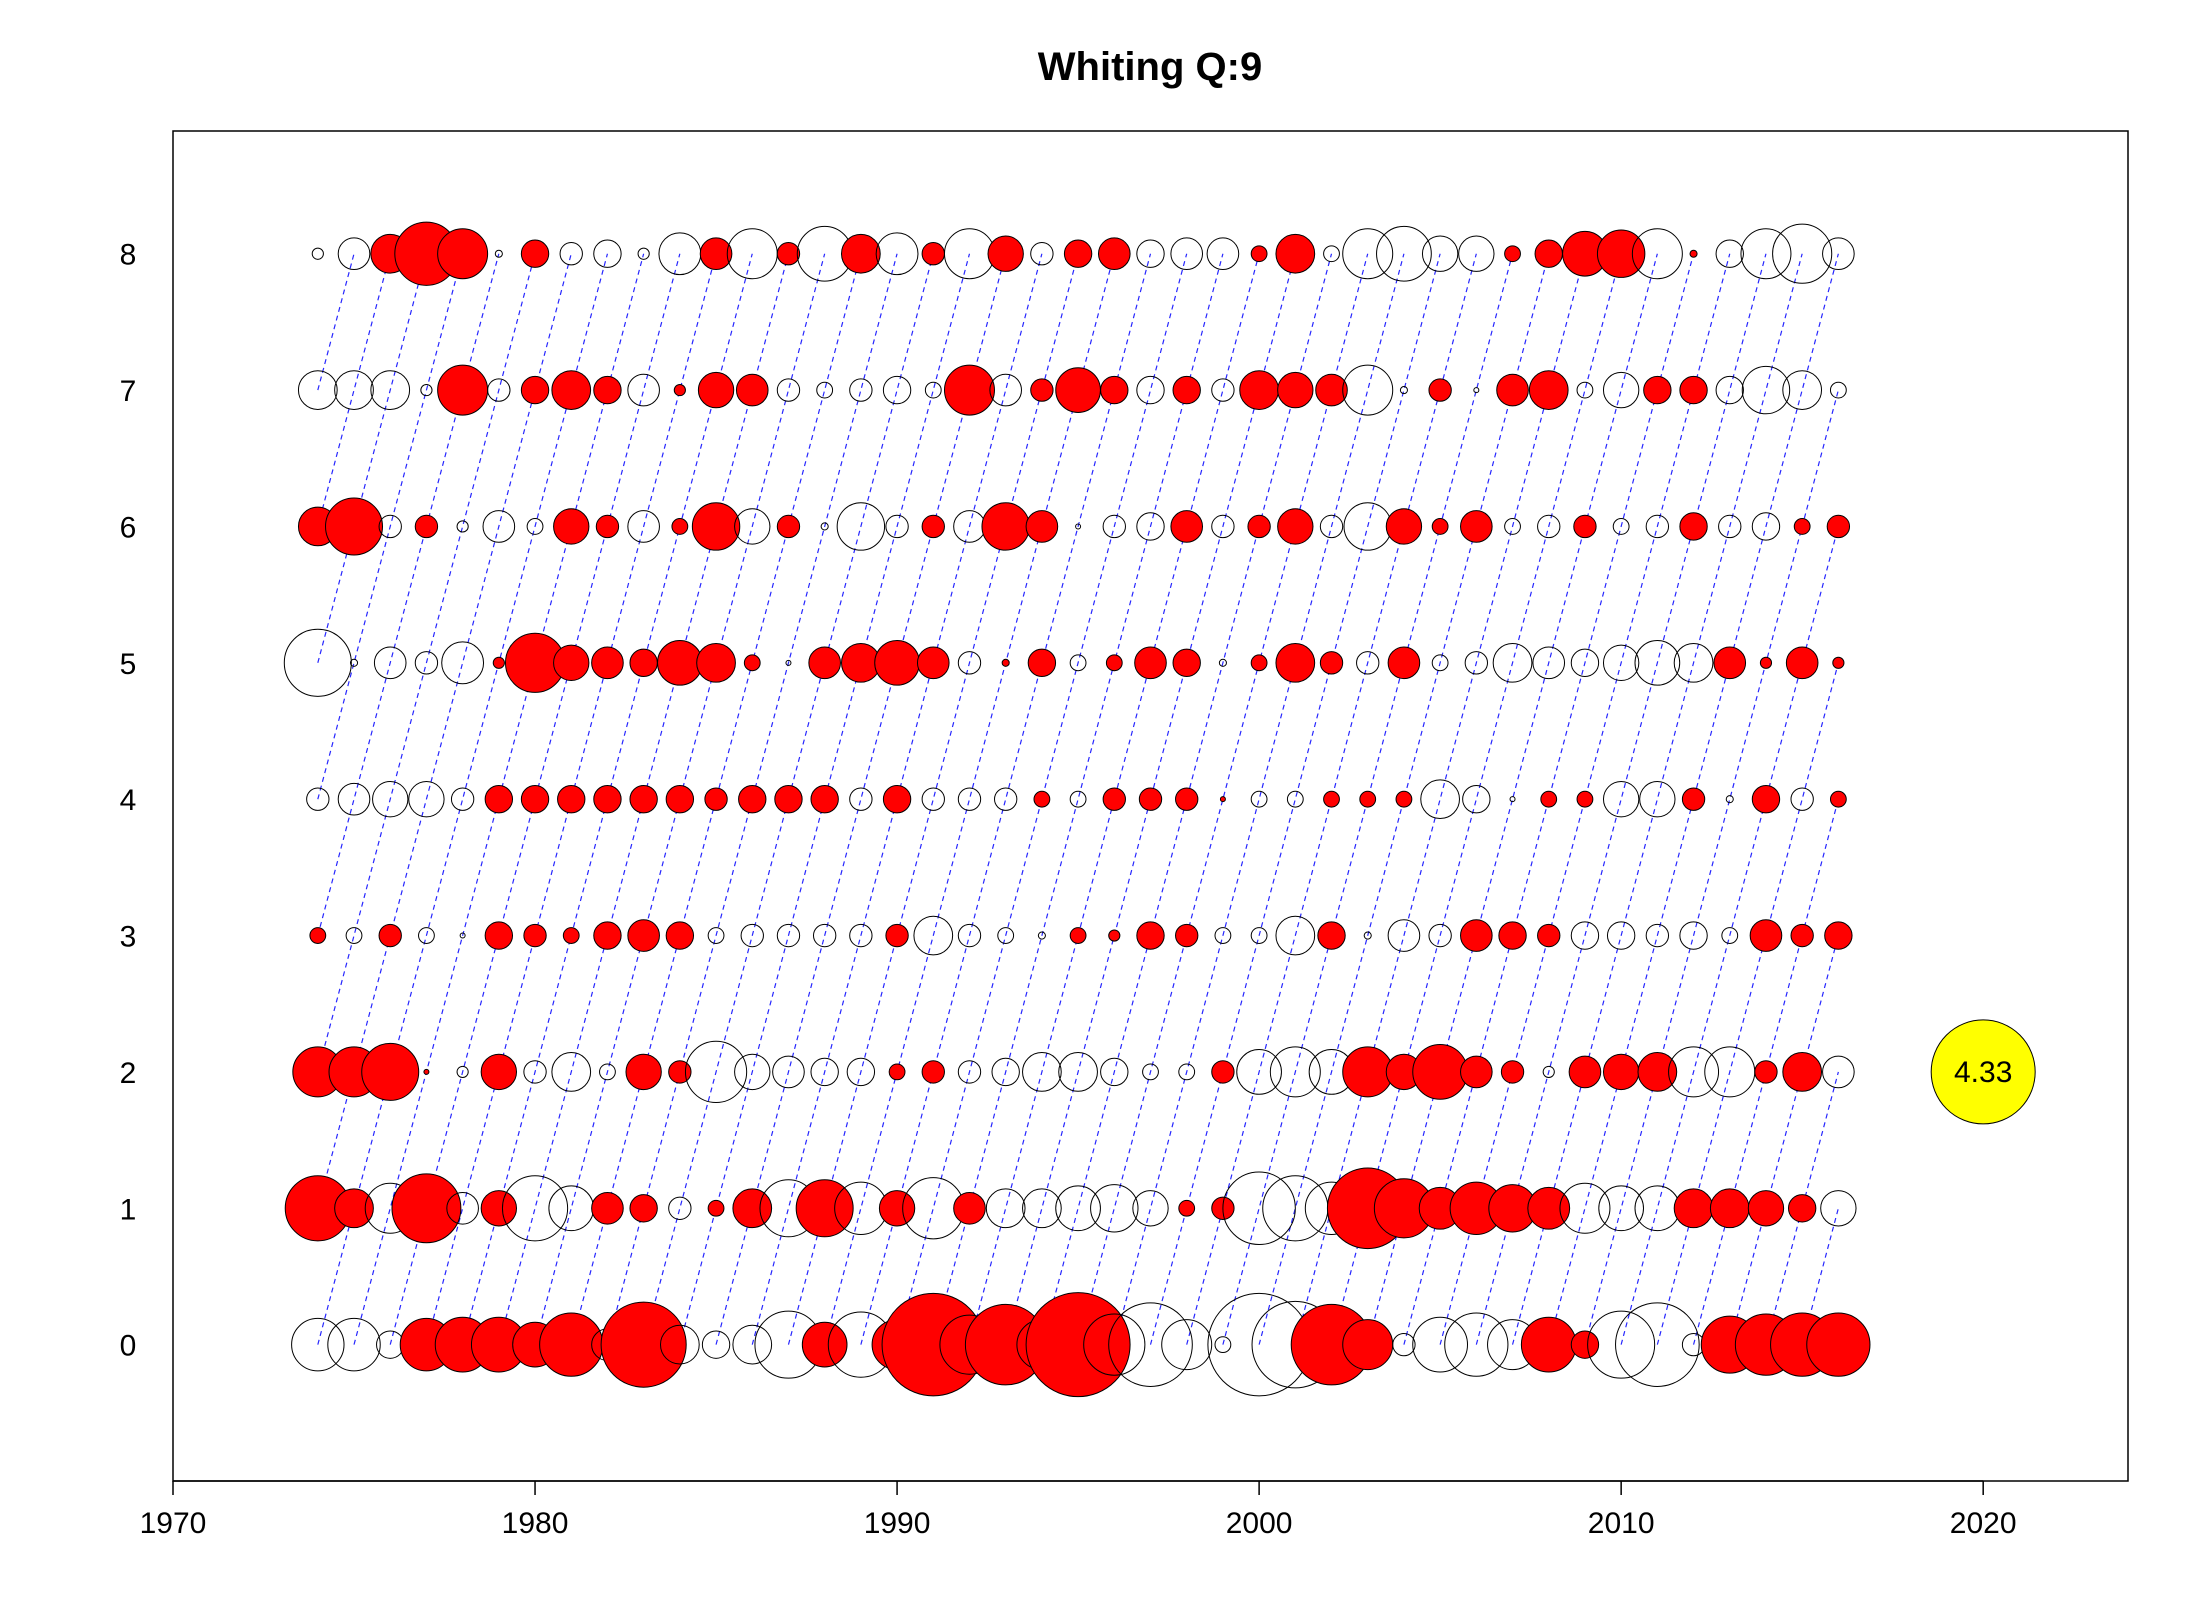 This screenshot has height=1600, width=2200. Describe the element at coordinates (680, 1208) in the screenshot. I see `bubble-age1-1984` at that location.